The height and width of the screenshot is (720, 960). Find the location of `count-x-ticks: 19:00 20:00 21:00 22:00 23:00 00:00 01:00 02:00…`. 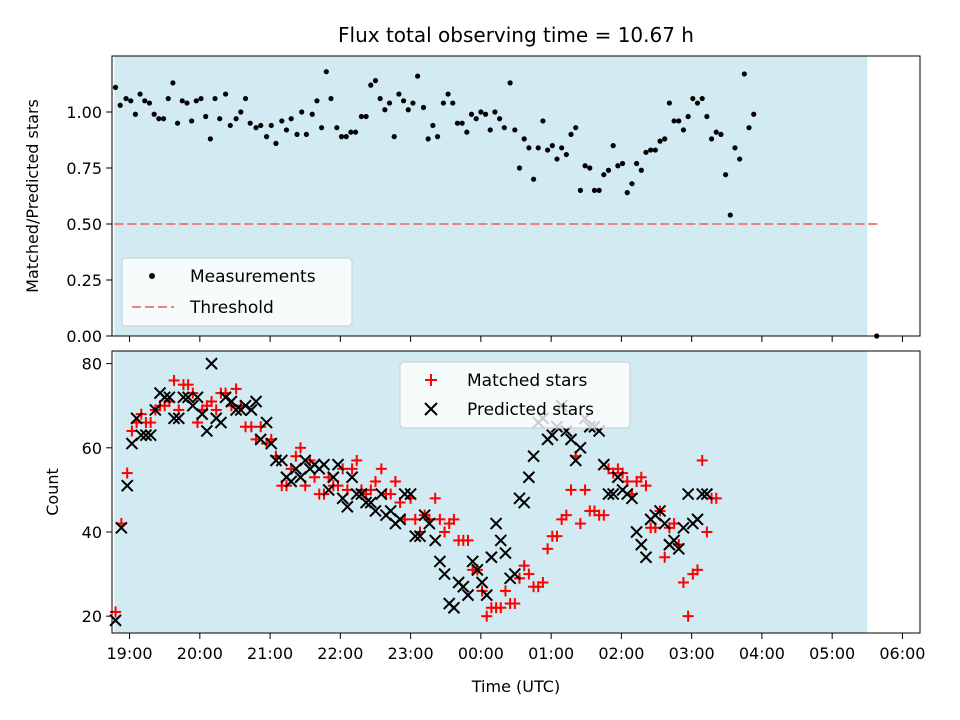

count-x-ticks: 19:00 20:00 21:00 22:00 23:00 00:00 01:00 02:00… is located at coordinates (516, 648).